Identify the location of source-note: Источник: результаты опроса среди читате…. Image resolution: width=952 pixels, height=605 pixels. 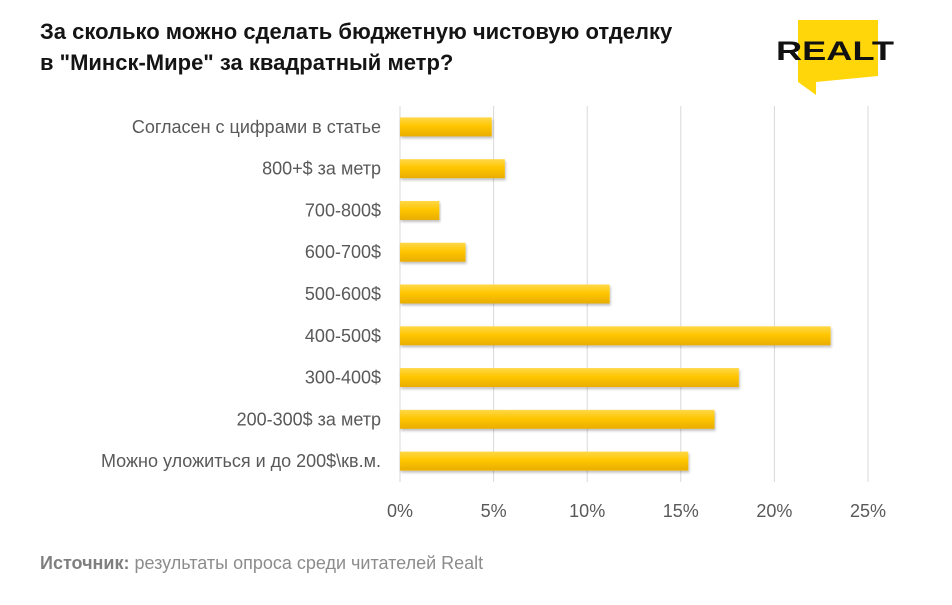
(261, 563).